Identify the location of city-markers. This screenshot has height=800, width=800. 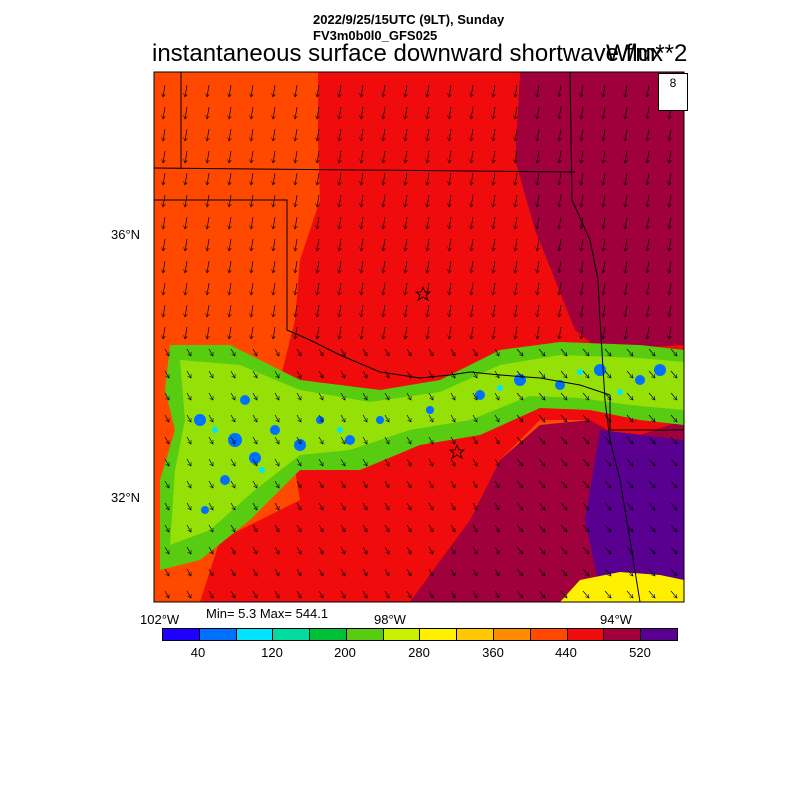
(440, 372).